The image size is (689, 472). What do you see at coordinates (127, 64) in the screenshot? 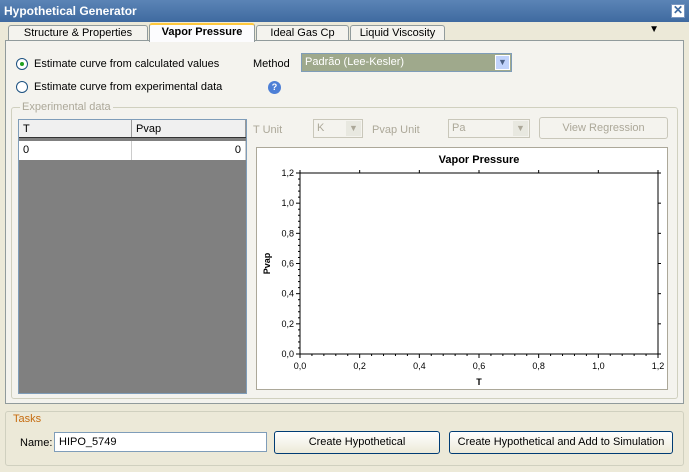
I see `radio-calculated-label: Estimate curve from calculated values` at bounding box center [127, 64].